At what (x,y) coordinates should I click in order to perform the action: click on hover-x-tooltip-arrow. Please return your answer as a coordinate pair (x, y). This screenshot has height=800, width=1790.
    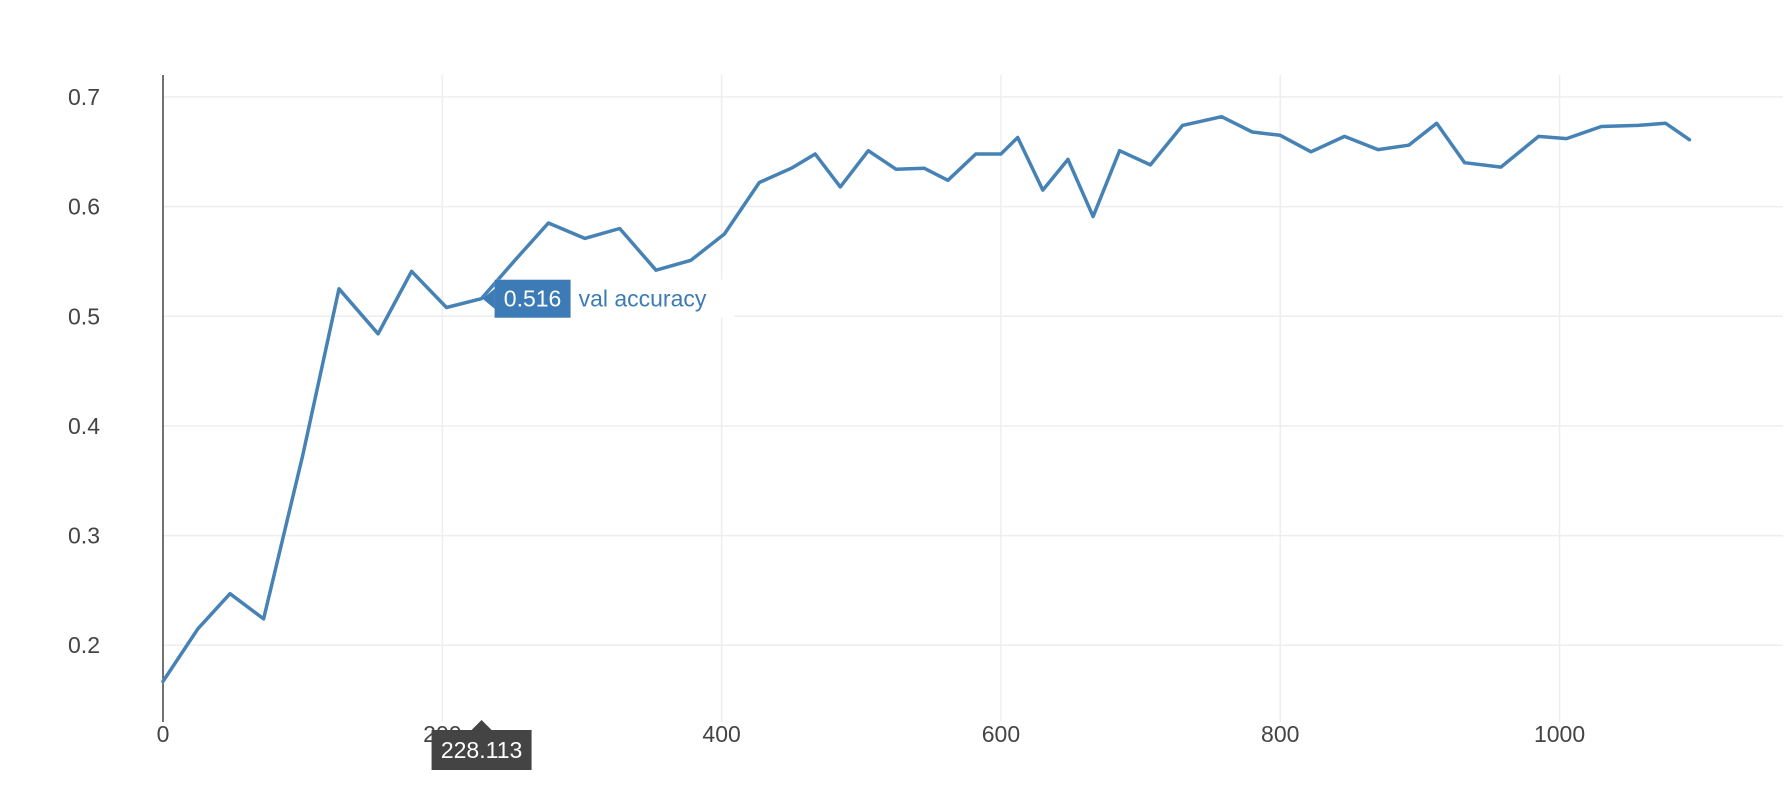
    Looking at the image, I should click on (481, 725).